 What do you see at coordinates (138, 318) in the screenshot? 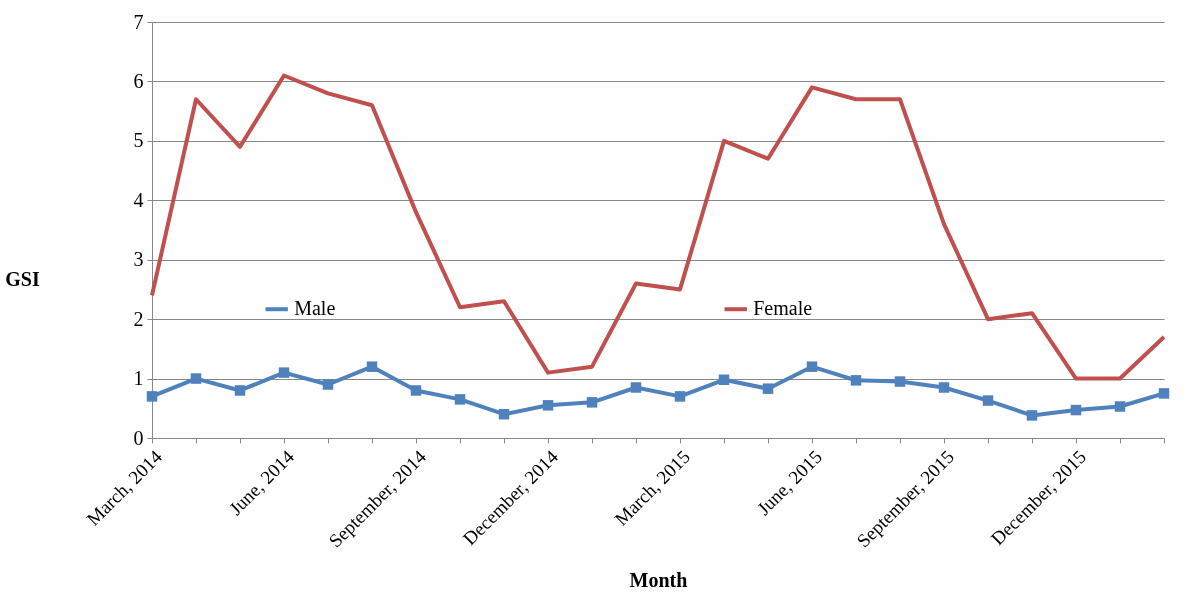
I see `y-tick-label: 2` at bounding box center [138, 318].